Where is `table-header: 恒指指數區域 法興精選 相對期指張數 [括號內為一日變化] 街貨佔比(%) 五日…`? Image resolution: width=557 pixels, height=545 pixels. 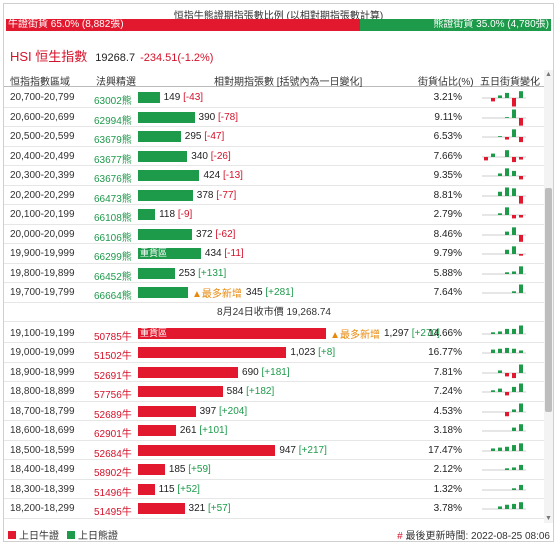 table-header: 恒指指數區域 法興精選 相對期指張數 [括號內為一日變化] 街貨佔比(%) 五日… is located at coordinates (274, 79).